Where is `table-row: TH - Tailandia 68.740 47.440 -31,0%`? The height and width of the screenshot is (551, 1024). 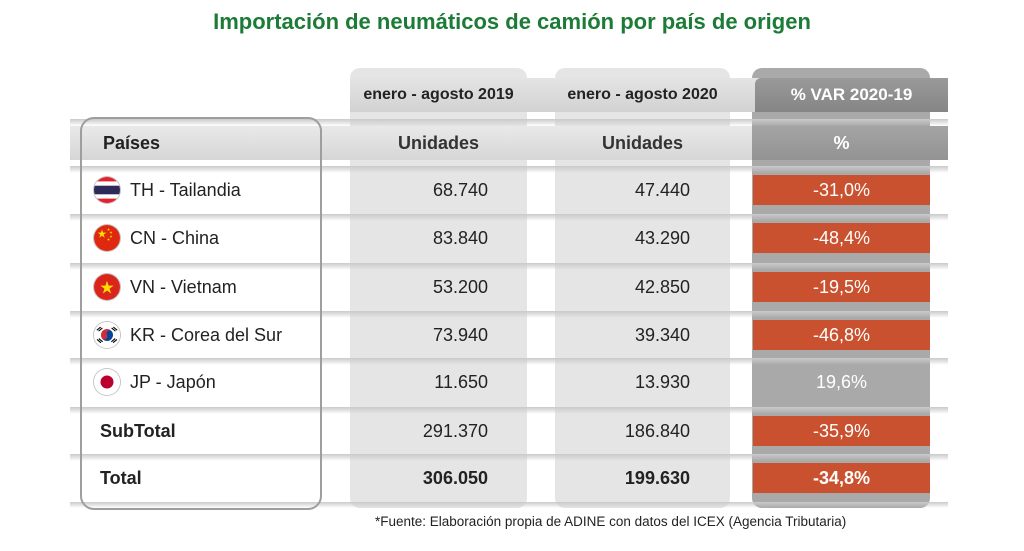
table-row: TH - Tailandia 68.740 47.440 -31,0% is located at coordinates (512, 190).